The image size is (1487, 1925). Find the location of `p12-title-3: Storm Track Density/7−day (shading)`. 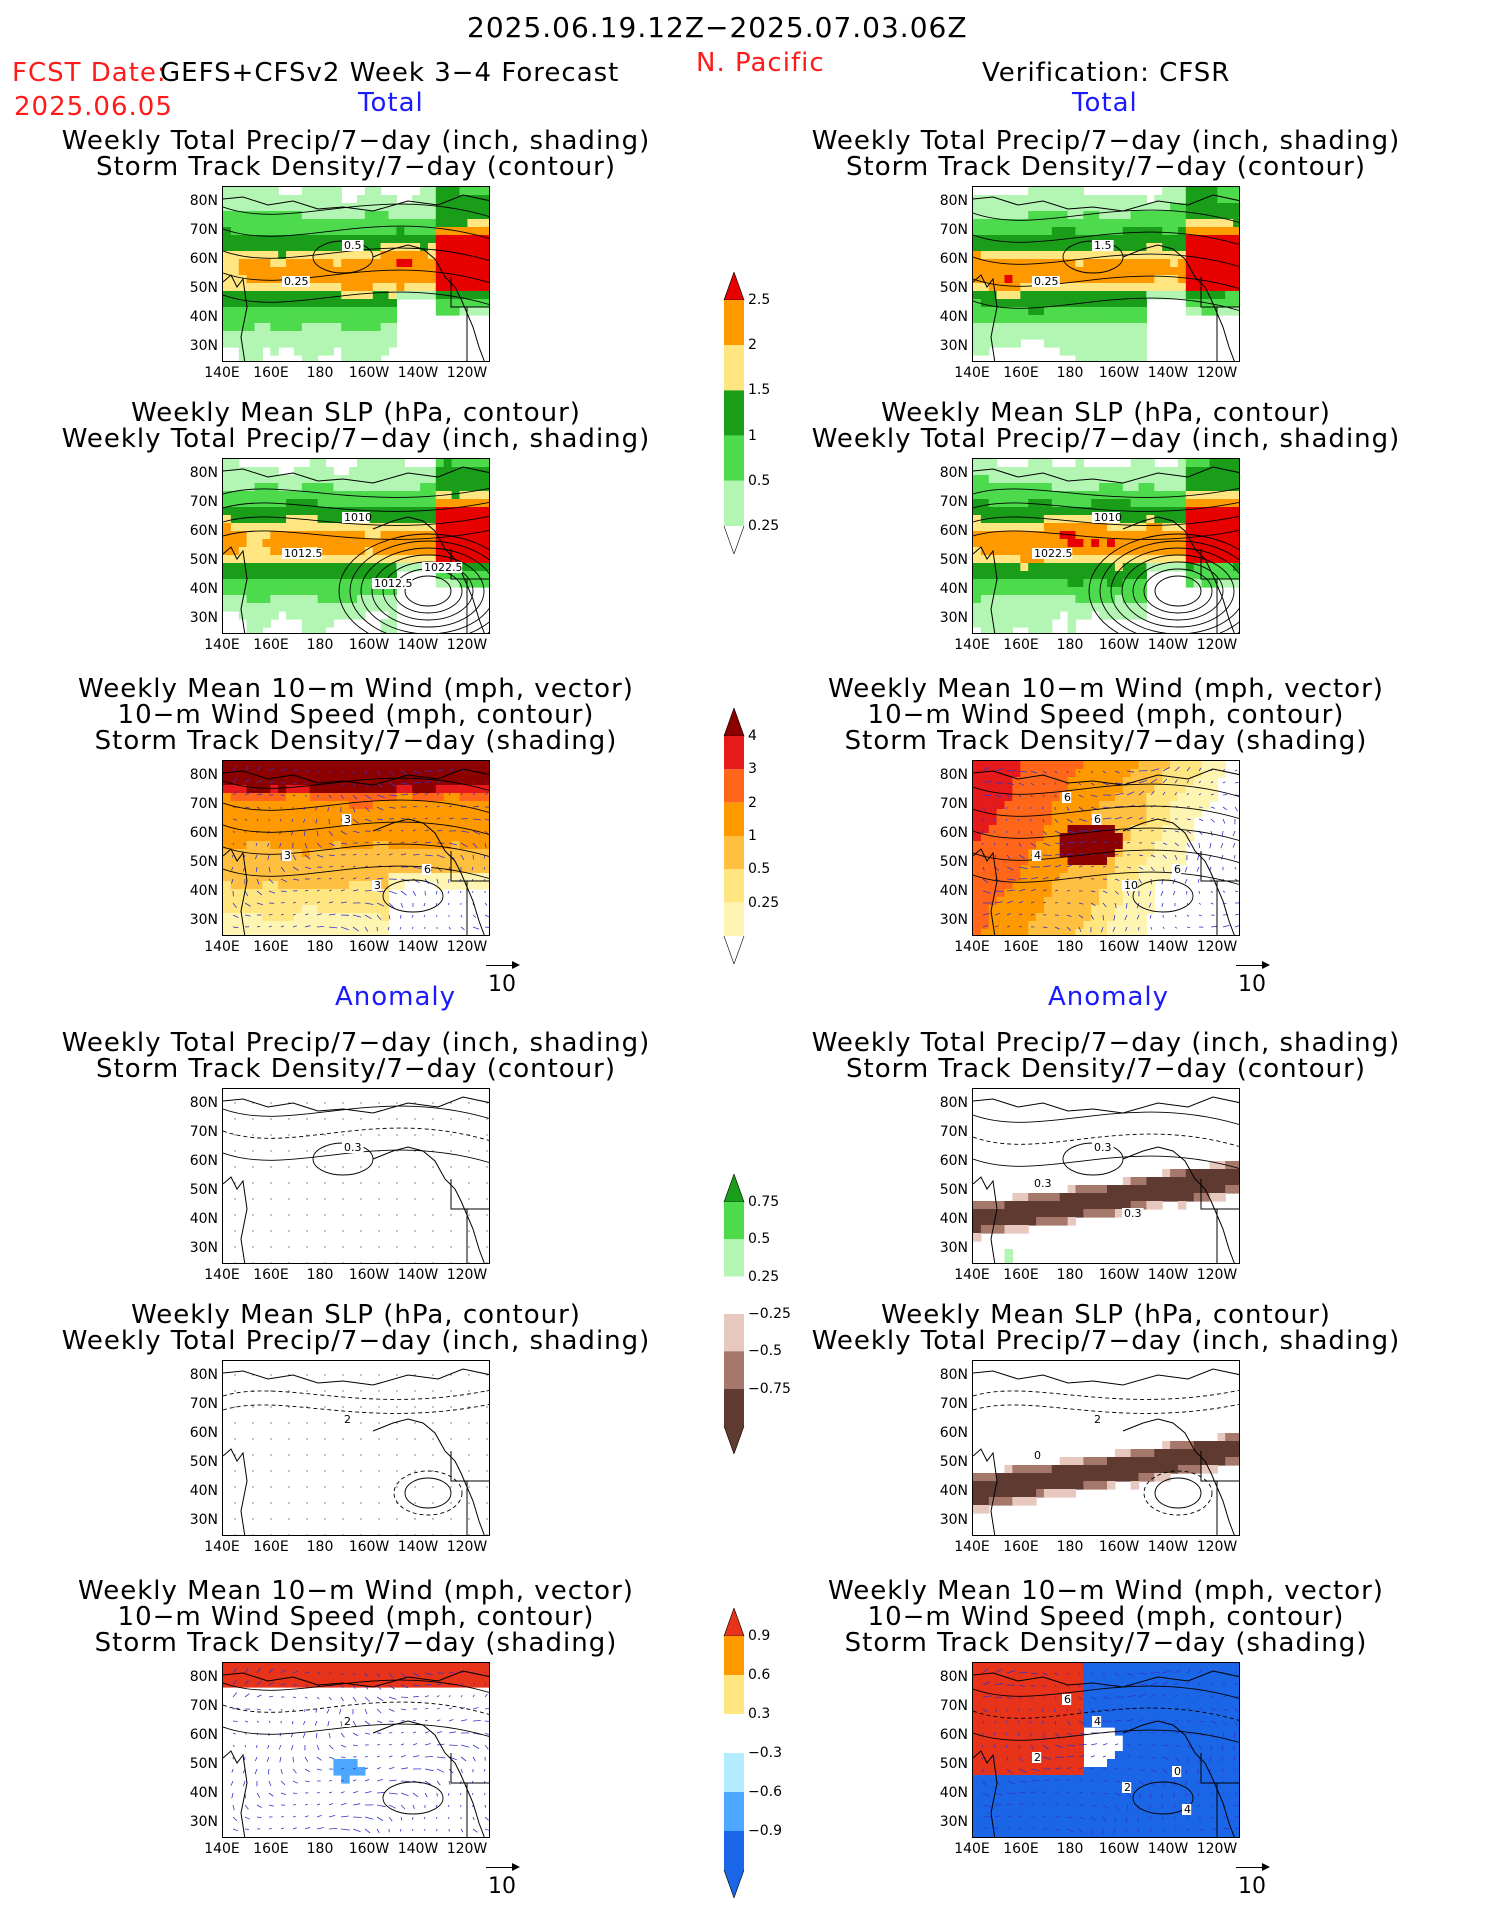

p12-title-3: Storm Track Density/7−day (shading) is located at coordinates (1106, 1643).